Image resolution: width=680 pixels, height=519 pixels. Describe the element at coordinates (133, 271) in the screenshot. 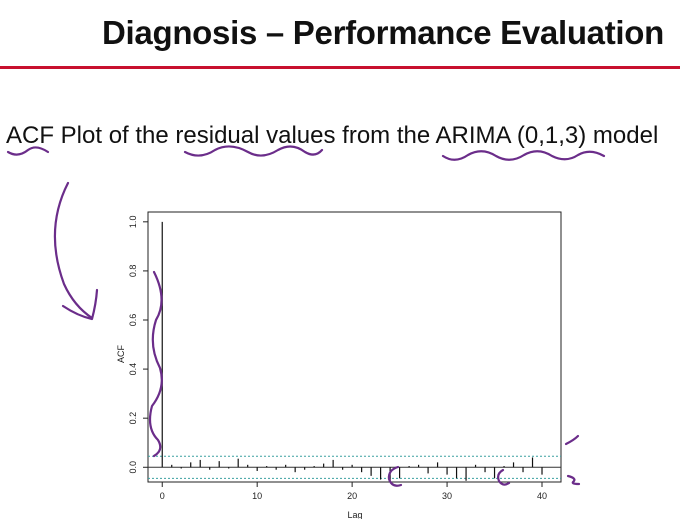

I see `y-tick-label: 0.8` at that location.